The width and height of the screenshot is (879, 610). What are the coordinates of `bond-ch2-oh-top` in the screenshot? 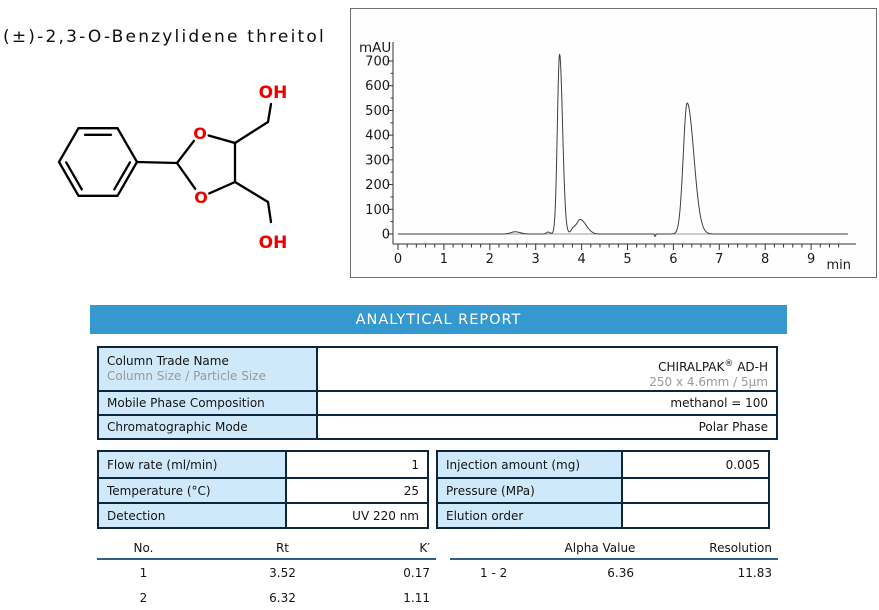 It's located at (269, 113).